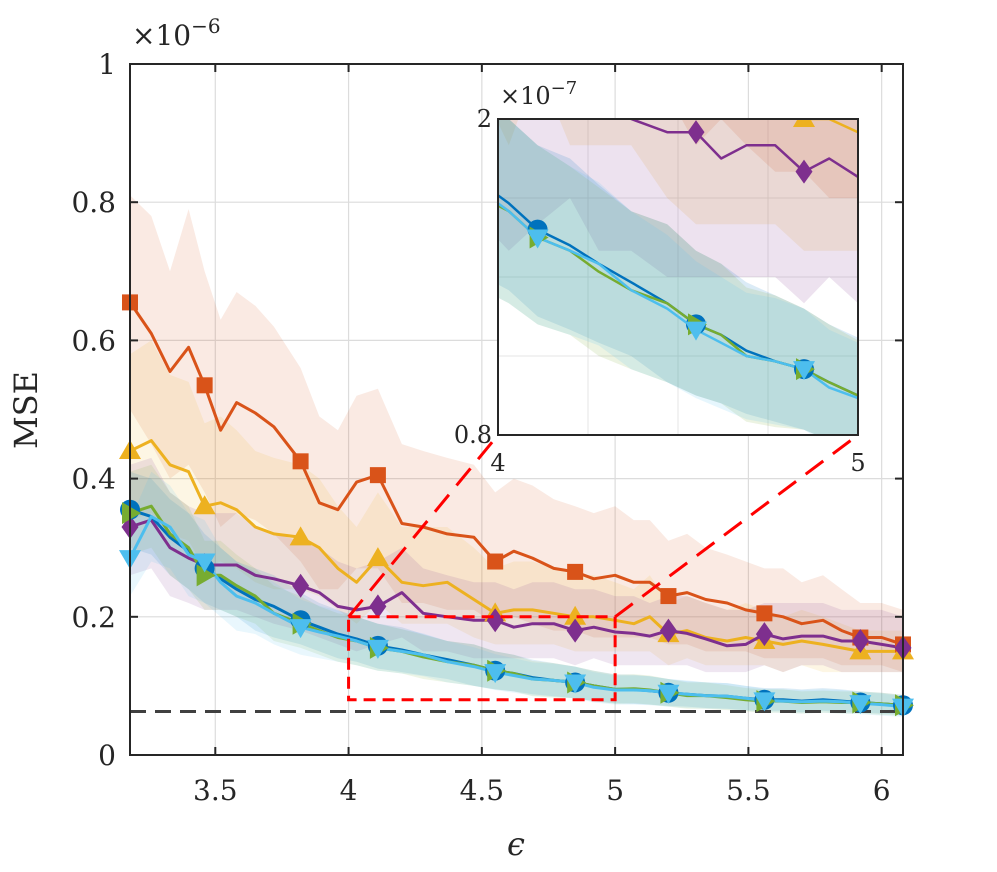  What do you see at coordinates (603, 526) in the screenshot?
I see `zoom-connectors` at bounding box center [603, 526].